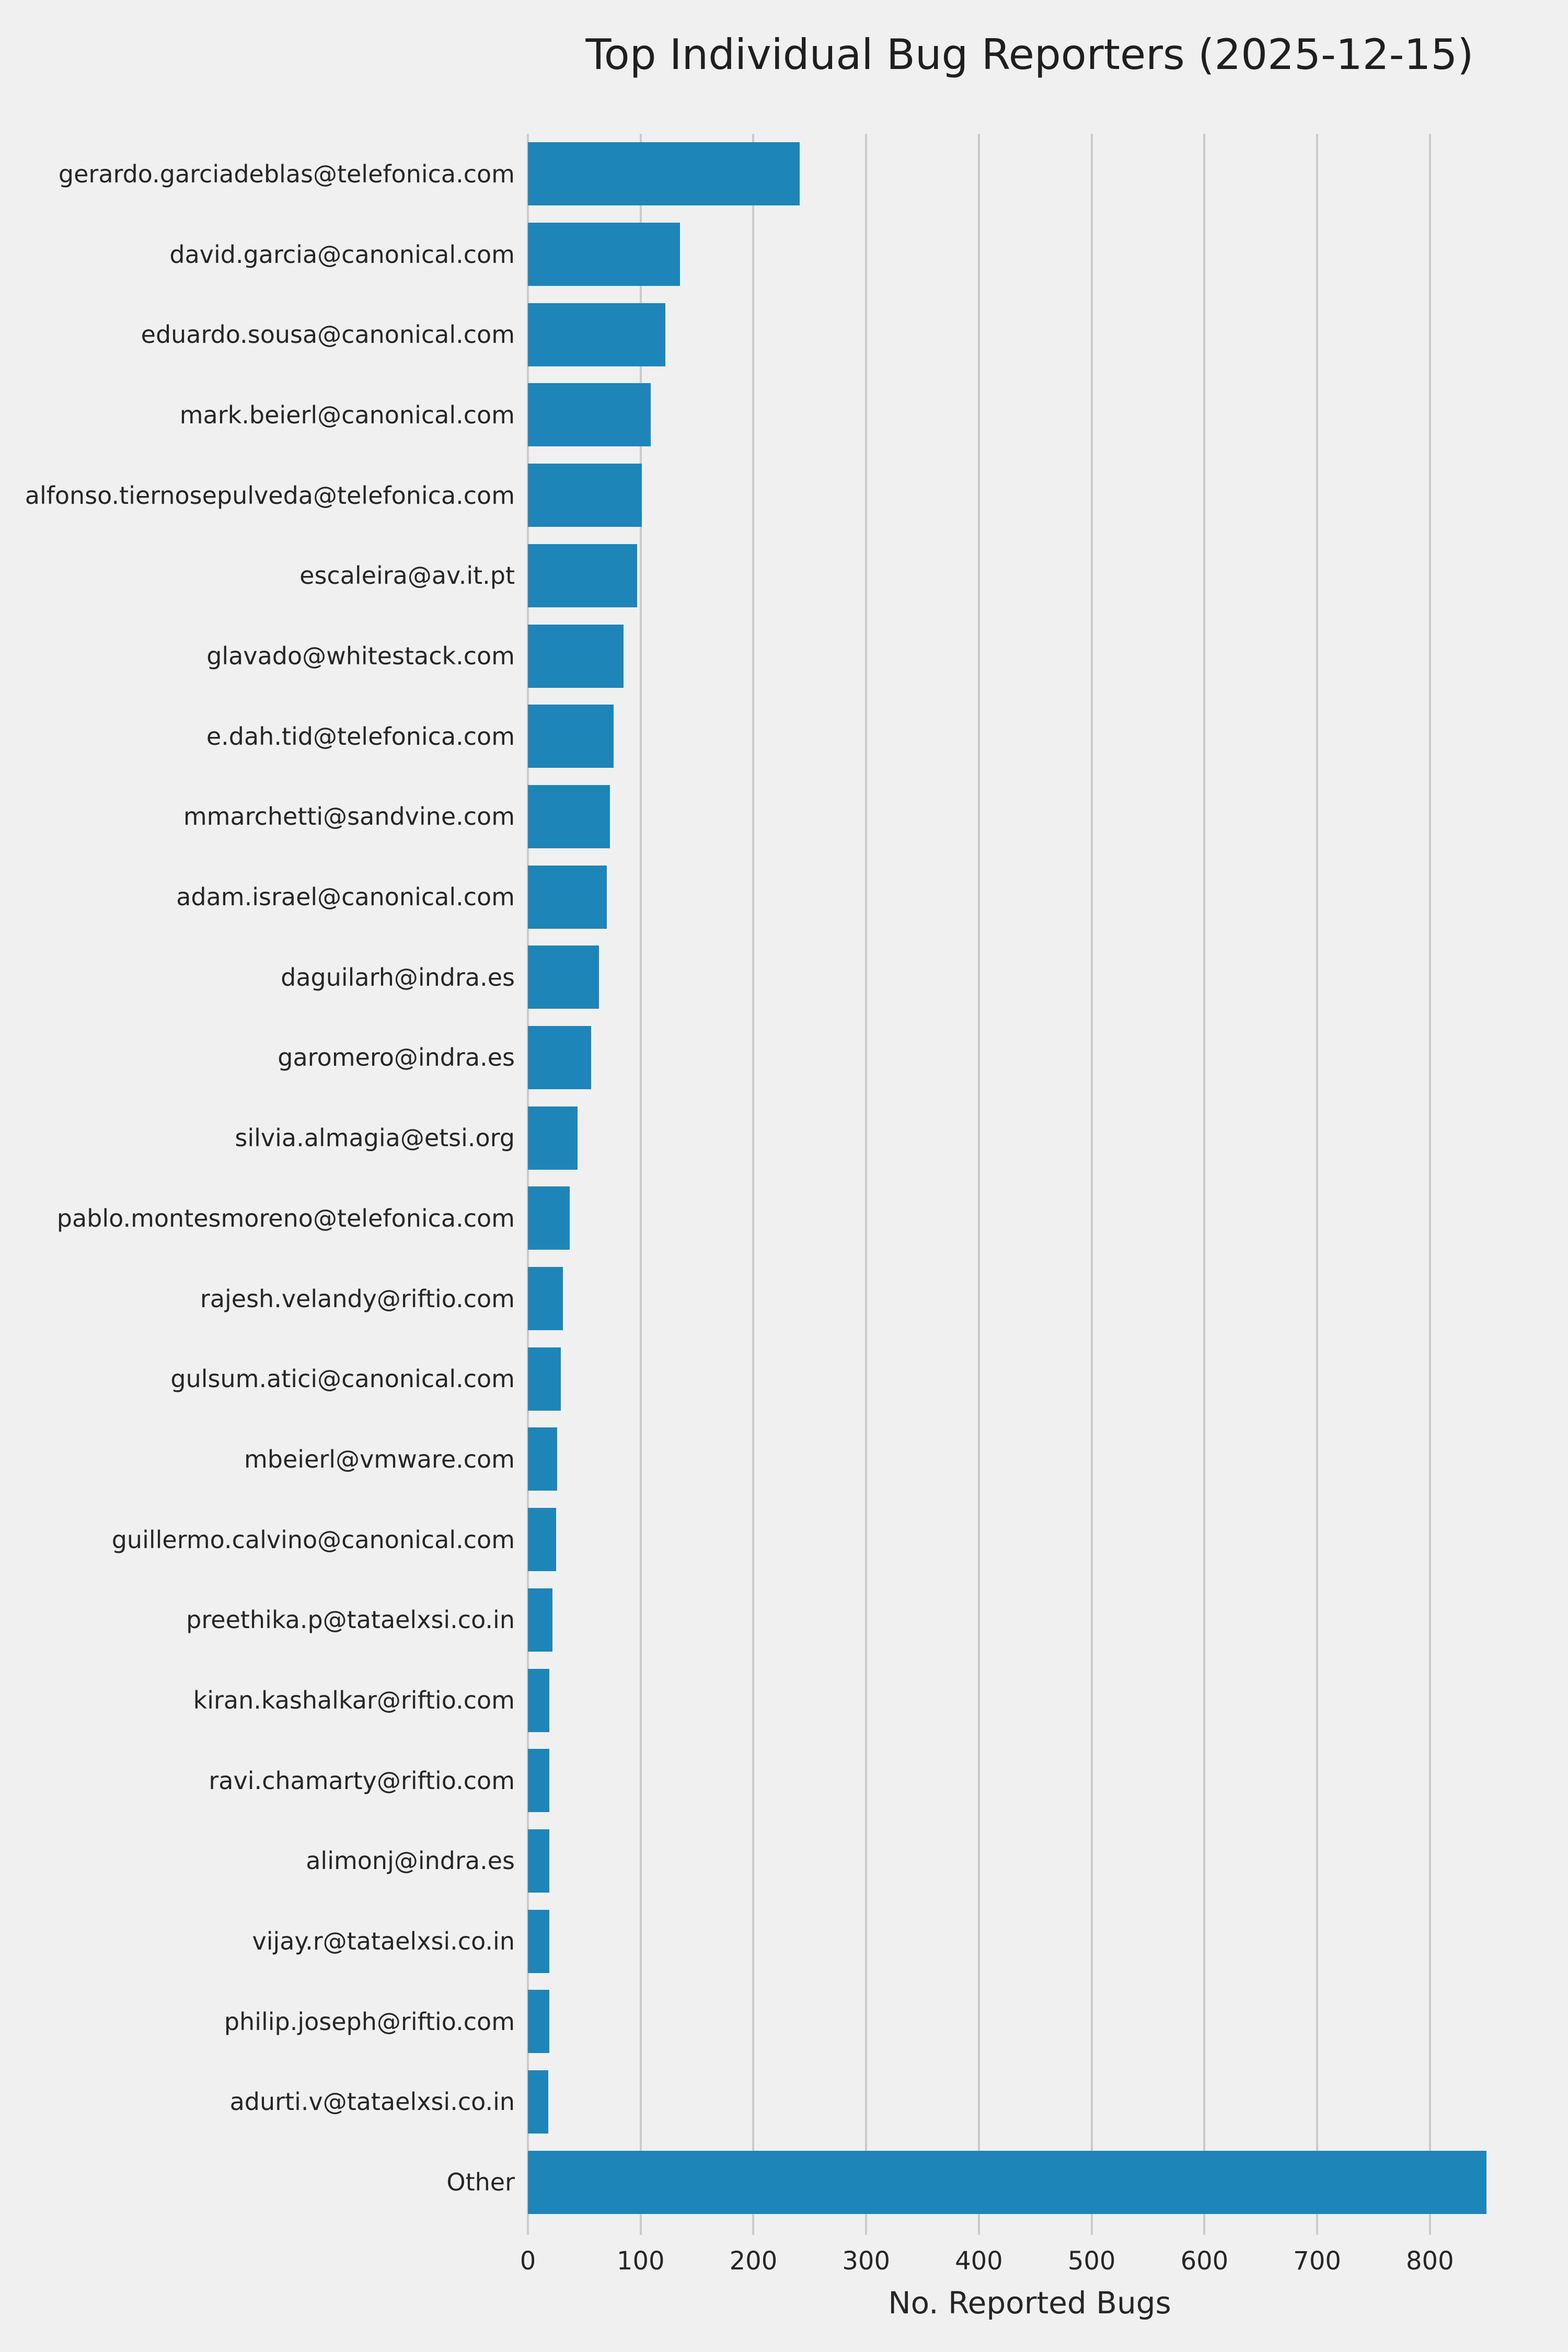 This screenshot has width=1568, height=2352. What do you see at coordinates (640, 2261) in the screenshot?
I see `x-tick-label-100: 100` at bounding box center [640, 2261].